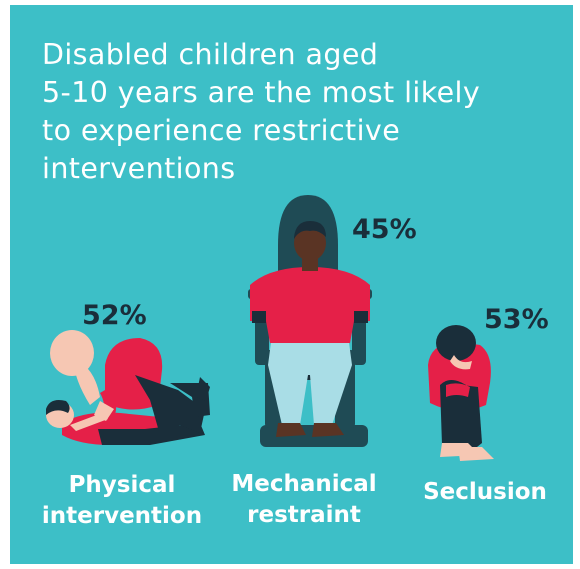 The height and width of the screenshot is (569, 580). What do you see at coordinates (139, 168) in the screenshot?
I see `title-line: interventions` at bounding box center [139, 168].